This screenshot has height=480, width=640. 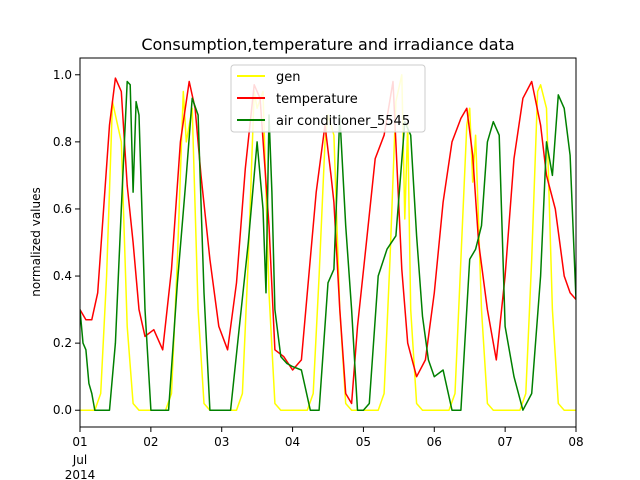 What do you see at coordinates (62, 209) in the screenshot?
I see `y-tick-label: 0.6` at bounding box center [62, 209].